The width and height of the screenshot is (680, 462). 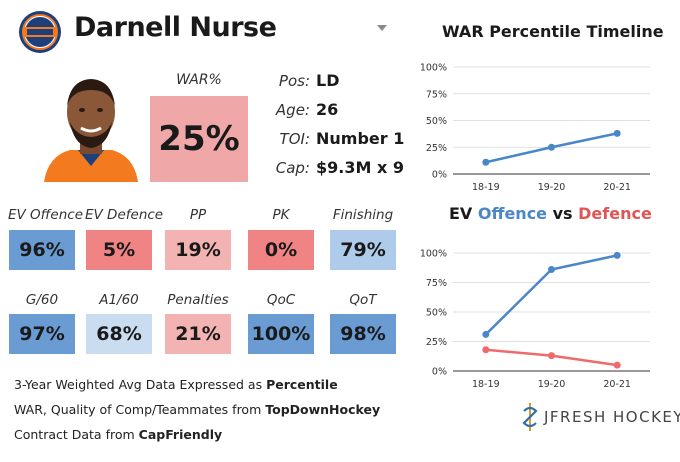 What do you see at coordinates (119, 300) in the screenshot?
I see `stat-label-a160: A1/60` at bounding box center [119, 300].